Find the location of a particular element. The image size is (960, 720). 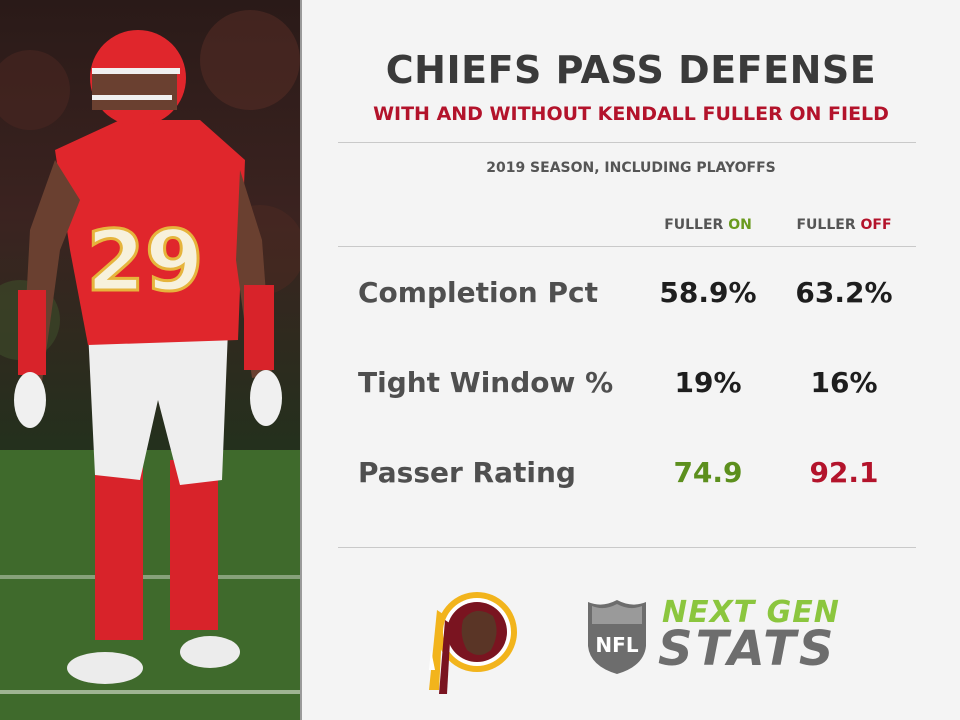

value-completion-pct-on: 58.9% is located at coordinates (708, 292).